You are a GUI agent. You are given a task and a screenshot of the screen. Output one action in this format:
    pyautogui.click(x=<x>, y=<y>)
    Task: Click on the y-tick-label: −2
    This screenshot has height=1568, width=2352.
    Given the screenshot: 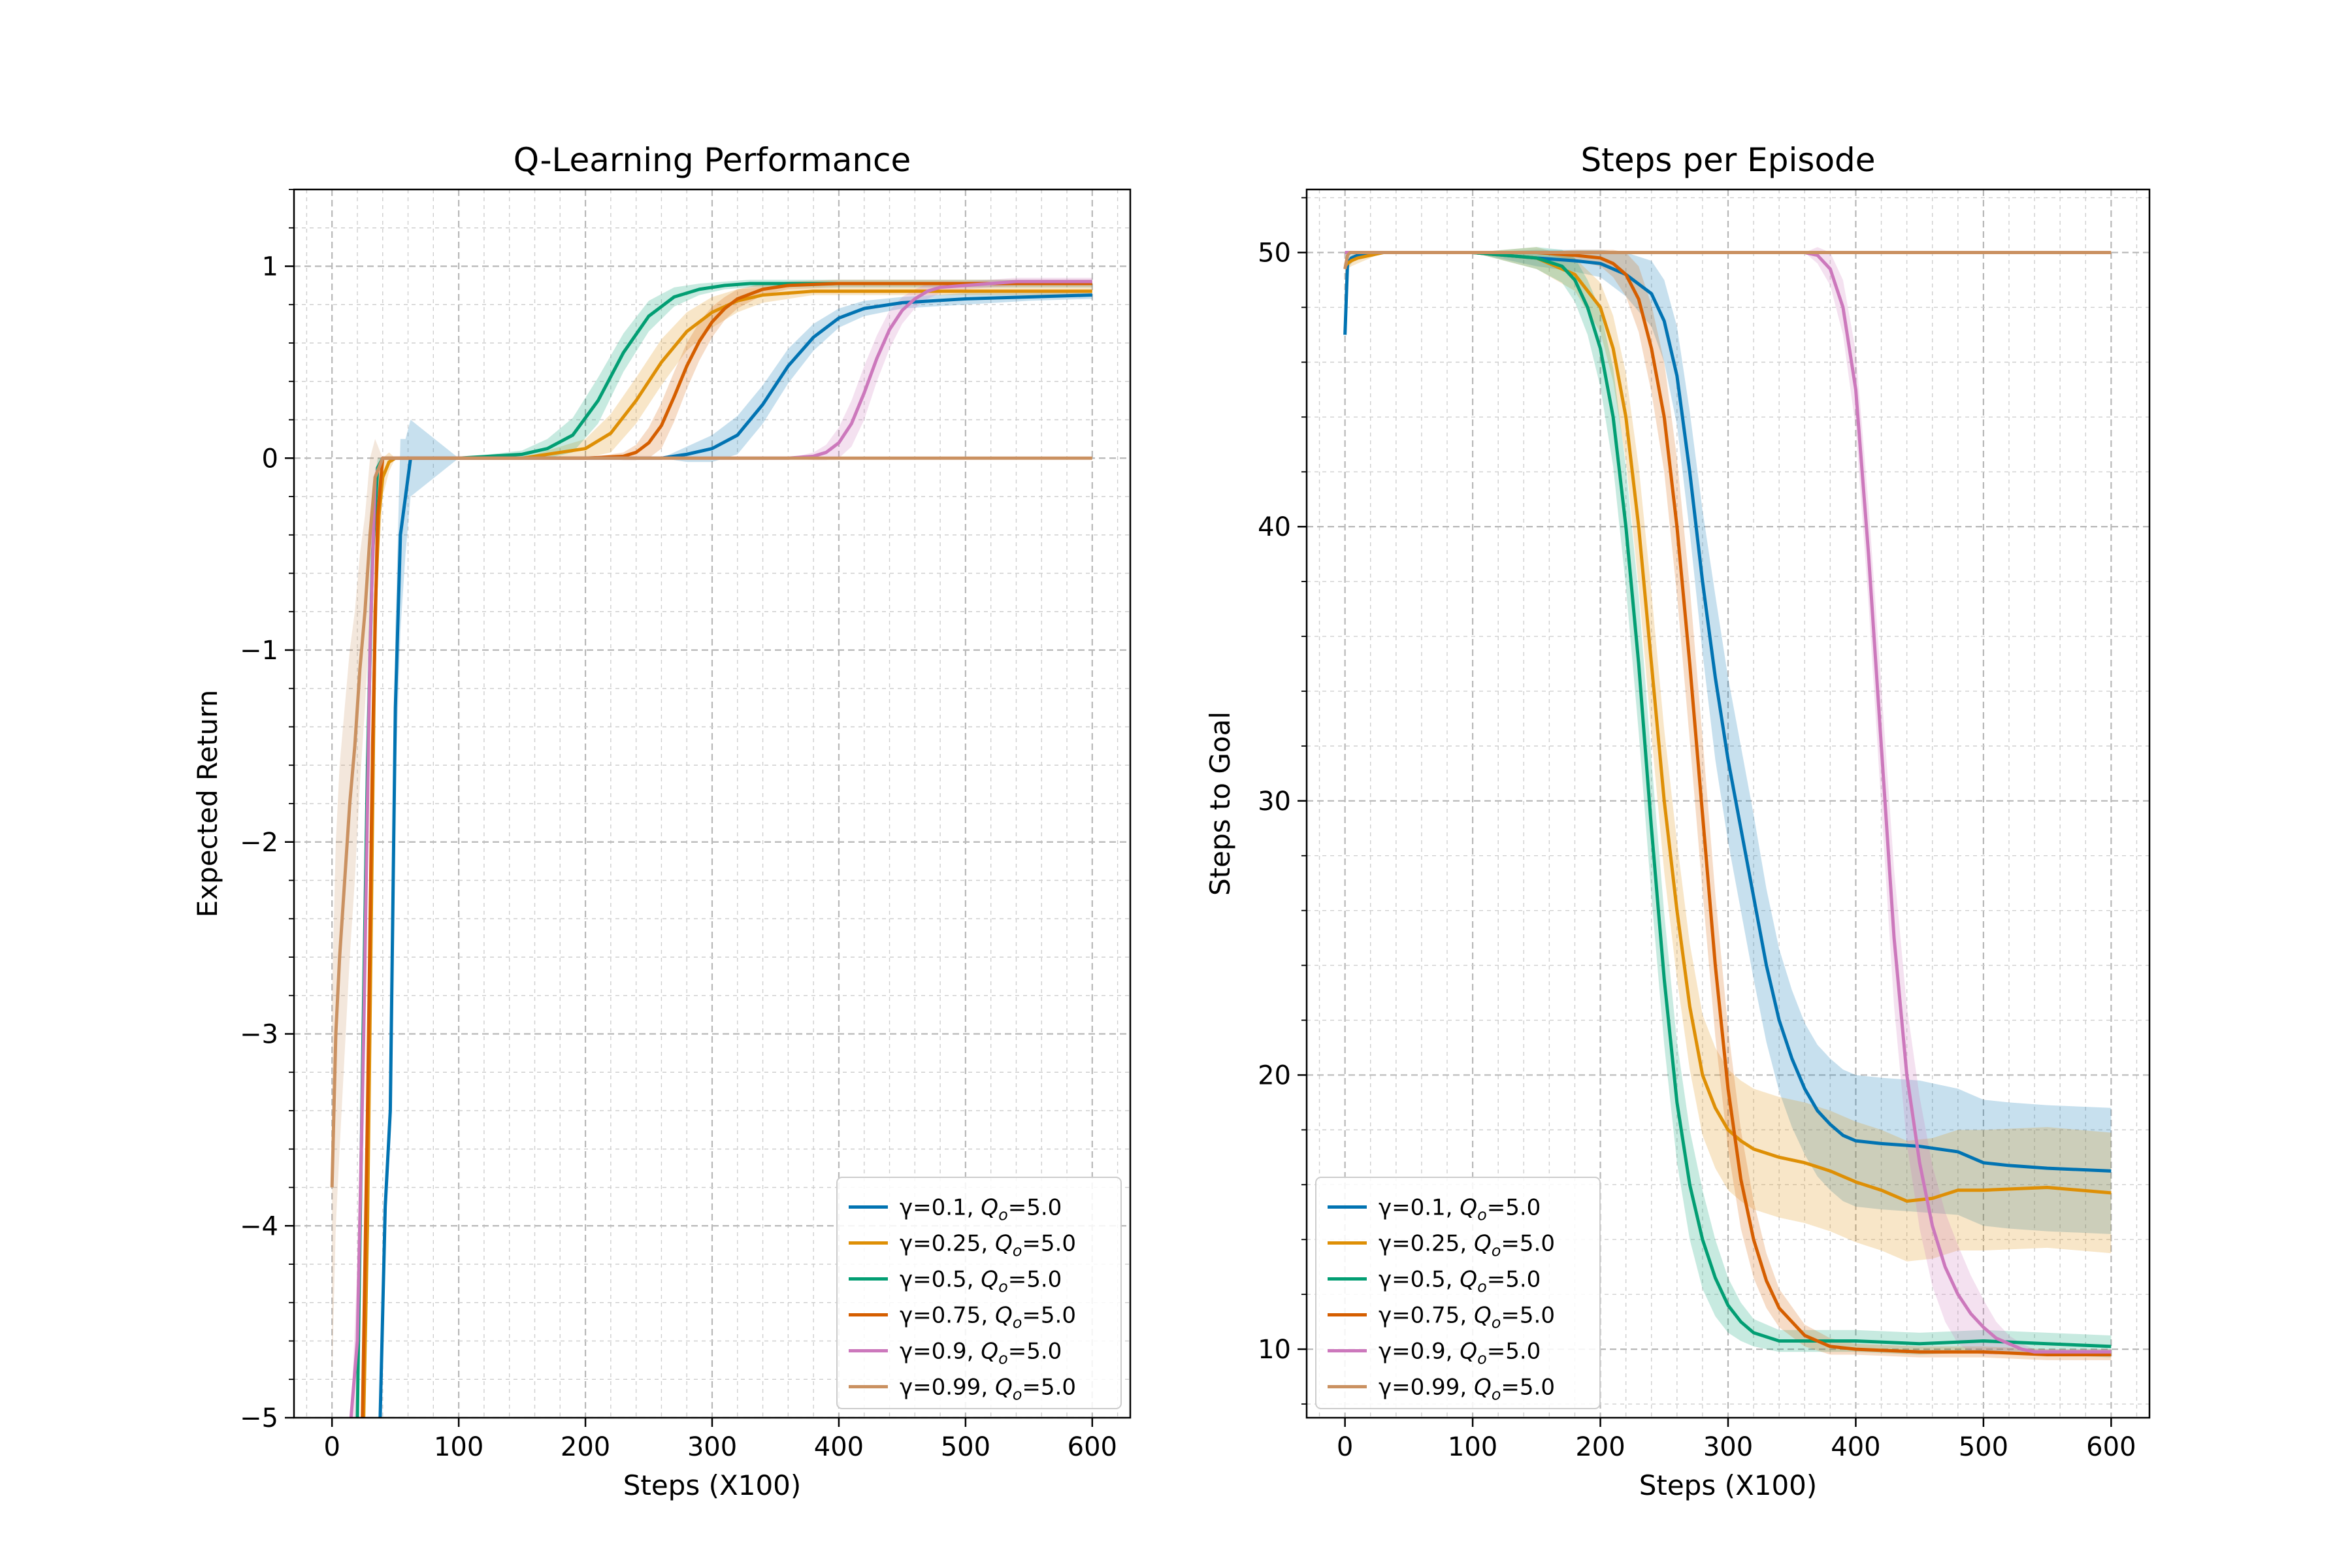 What is the action you would take?
    pyautogui.click(x=259, y=843)
    